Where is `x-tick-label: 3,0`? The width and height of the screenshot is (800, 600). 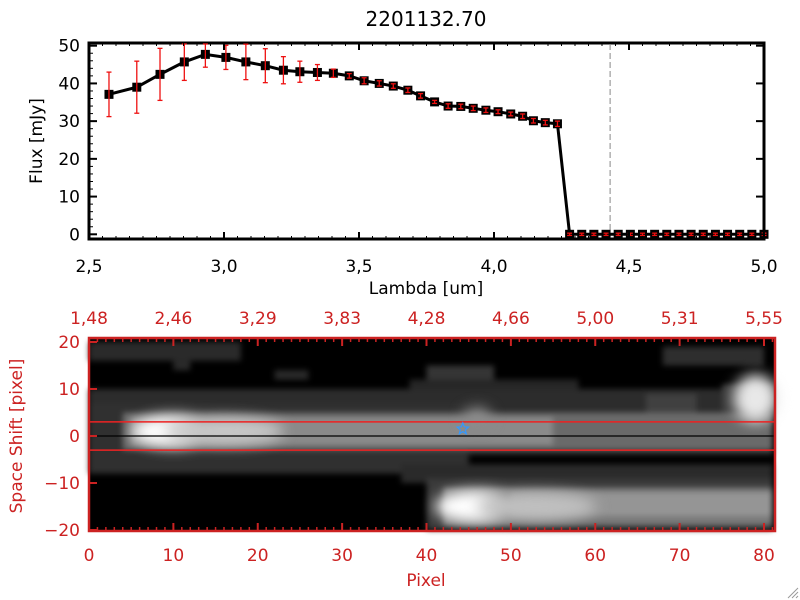
x-tick-label: 3,0 is located at coordinates (223, 267).